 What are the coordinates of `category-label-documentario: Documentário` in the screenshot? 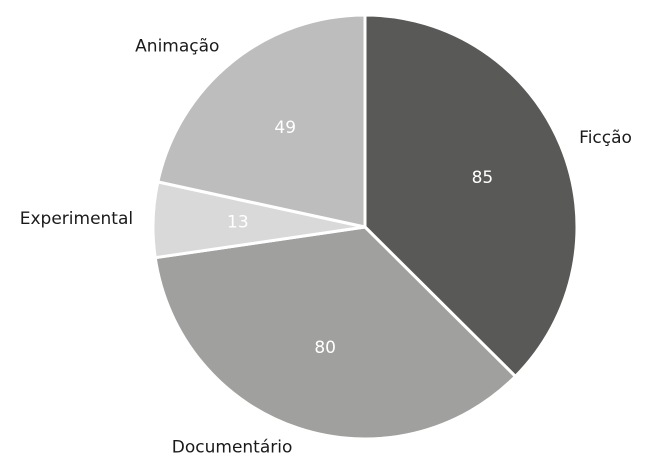 It's located at (232, 447).